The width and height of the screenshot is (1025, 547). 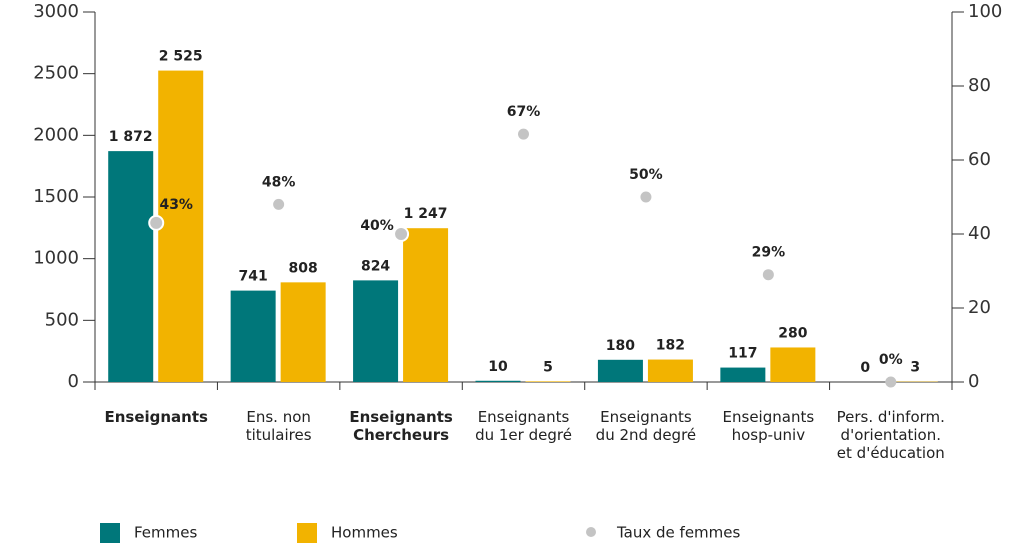 I want to click on x-tick-label: Ens. non titulaires, so click(x=279, y=426).